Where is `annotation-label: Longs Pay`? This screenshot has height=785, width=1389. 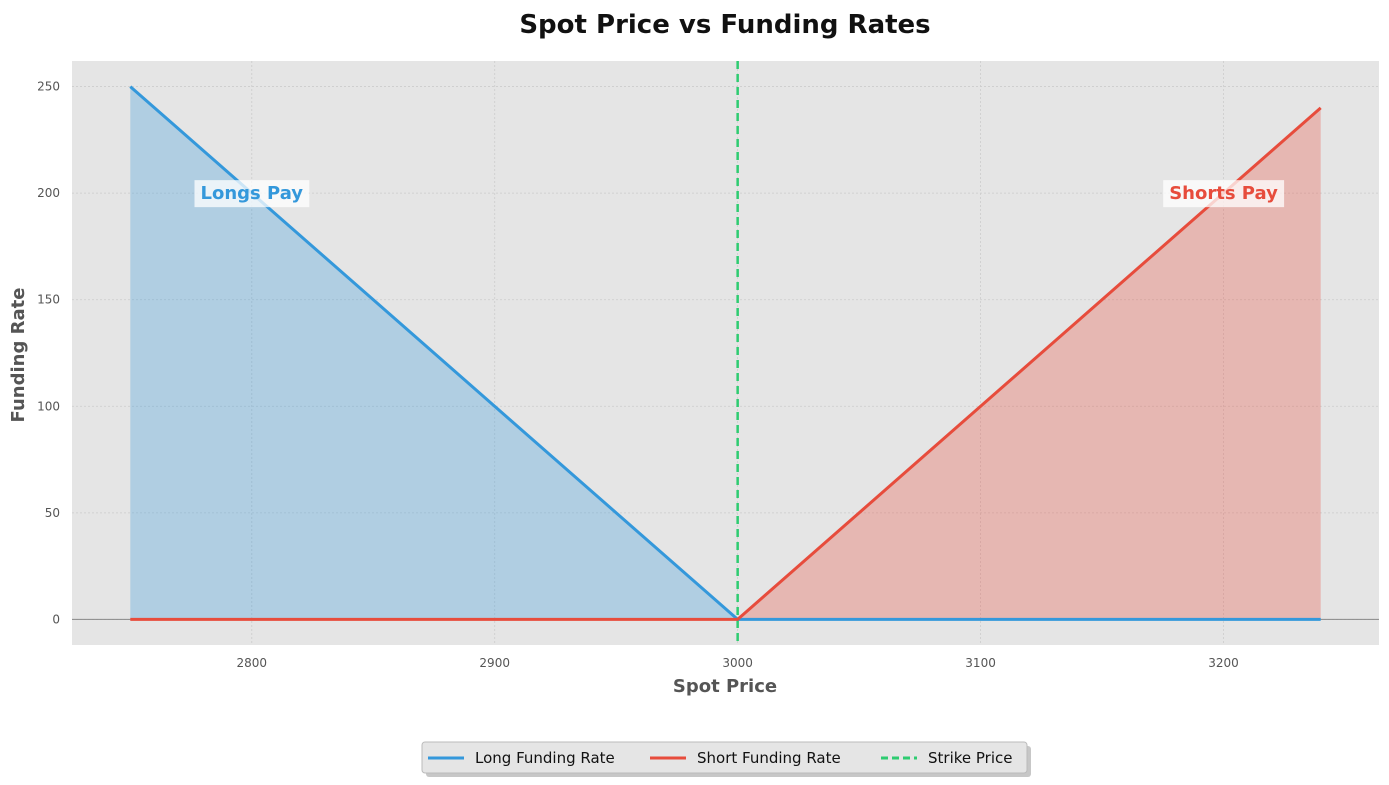 annotation-label: Longs Pay is located at coordinates (251, 193).